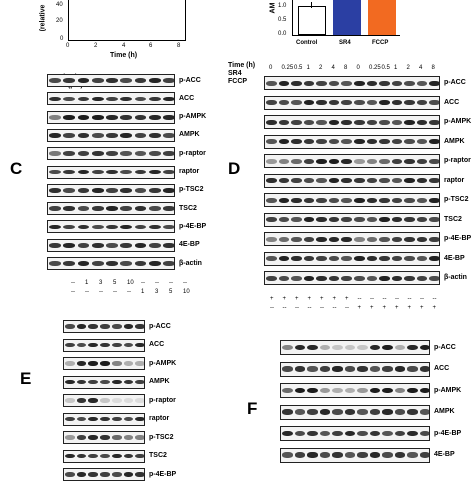  What do you see at coordinates (163, 474) in the screenshot?
I see `blot-label: p-4E-BP` at bounding box center [163, 474].